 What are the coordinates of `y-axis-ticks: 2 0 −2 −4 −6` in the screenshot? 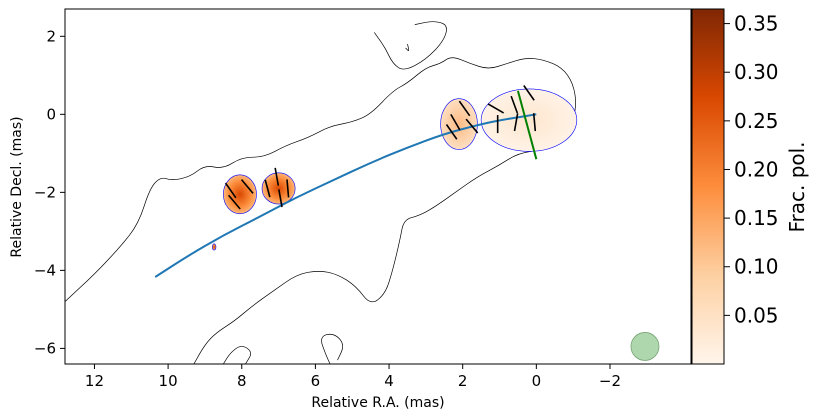 It's located at (49, 192).